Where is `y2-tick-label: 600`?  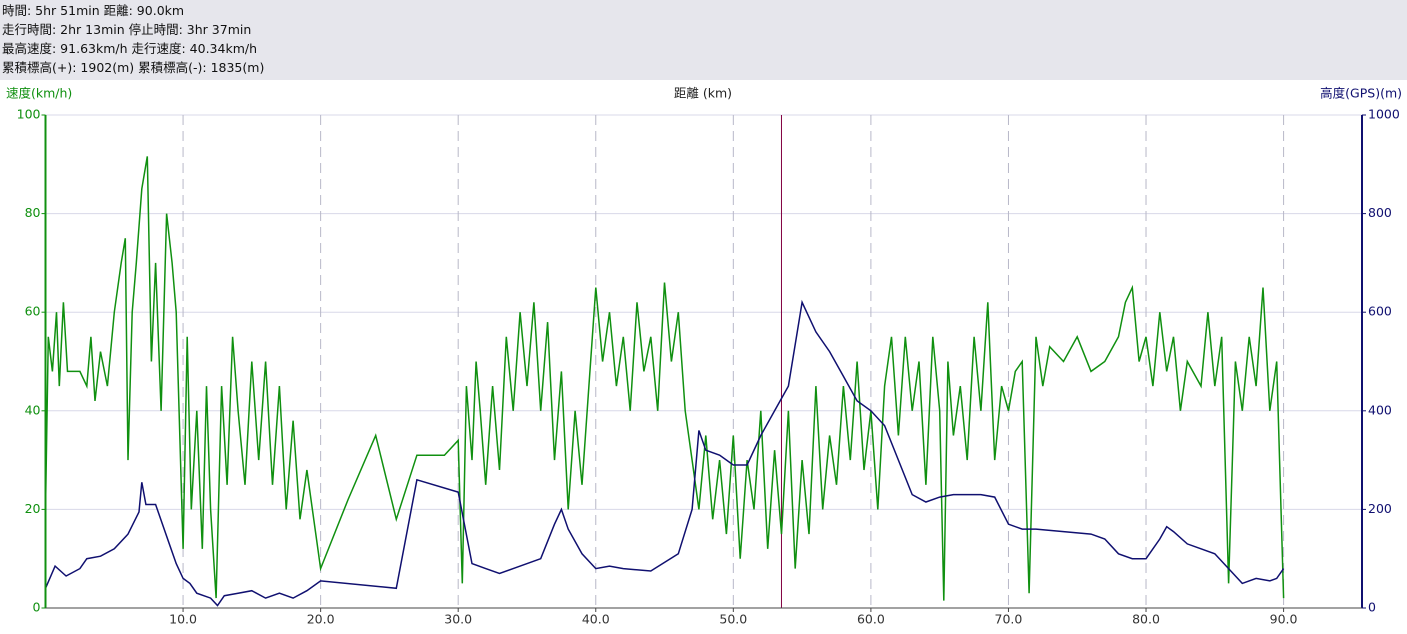
y2-tick-label: 600 is located at coordinates (1380, 311).